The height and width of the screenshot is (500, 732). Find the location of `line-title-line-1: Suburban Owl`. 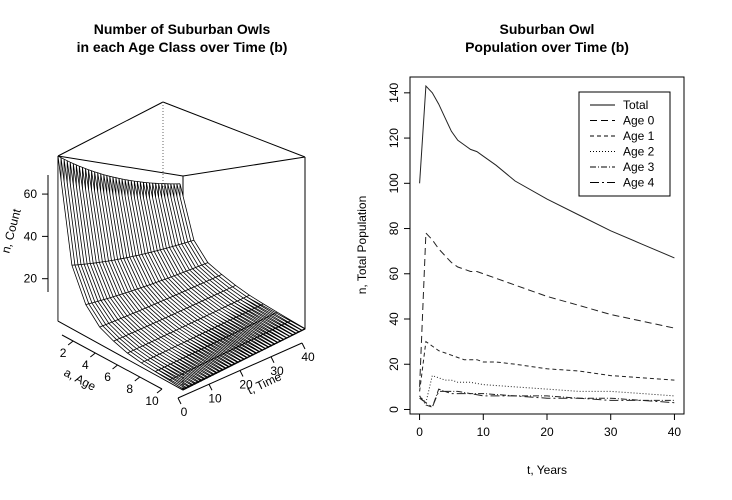

line-title-line-1: Suburban Owl is located at coordinates (547, 29).